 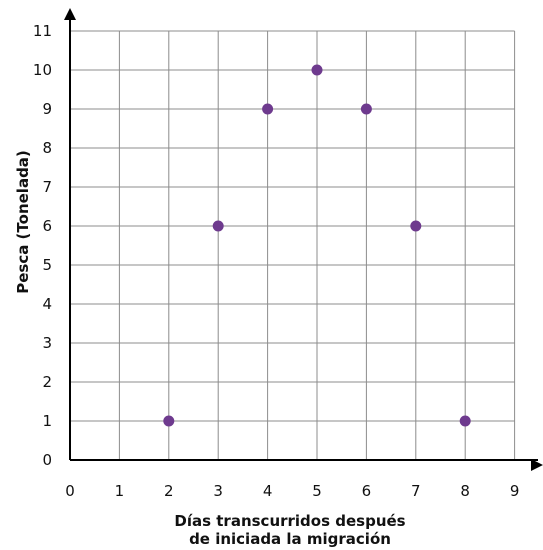 What do you see at coordinates (290, 539) in the screenshot?
I see `x-axis-title-line-2: de iniciada la migración` at bounding box center [290, 539].